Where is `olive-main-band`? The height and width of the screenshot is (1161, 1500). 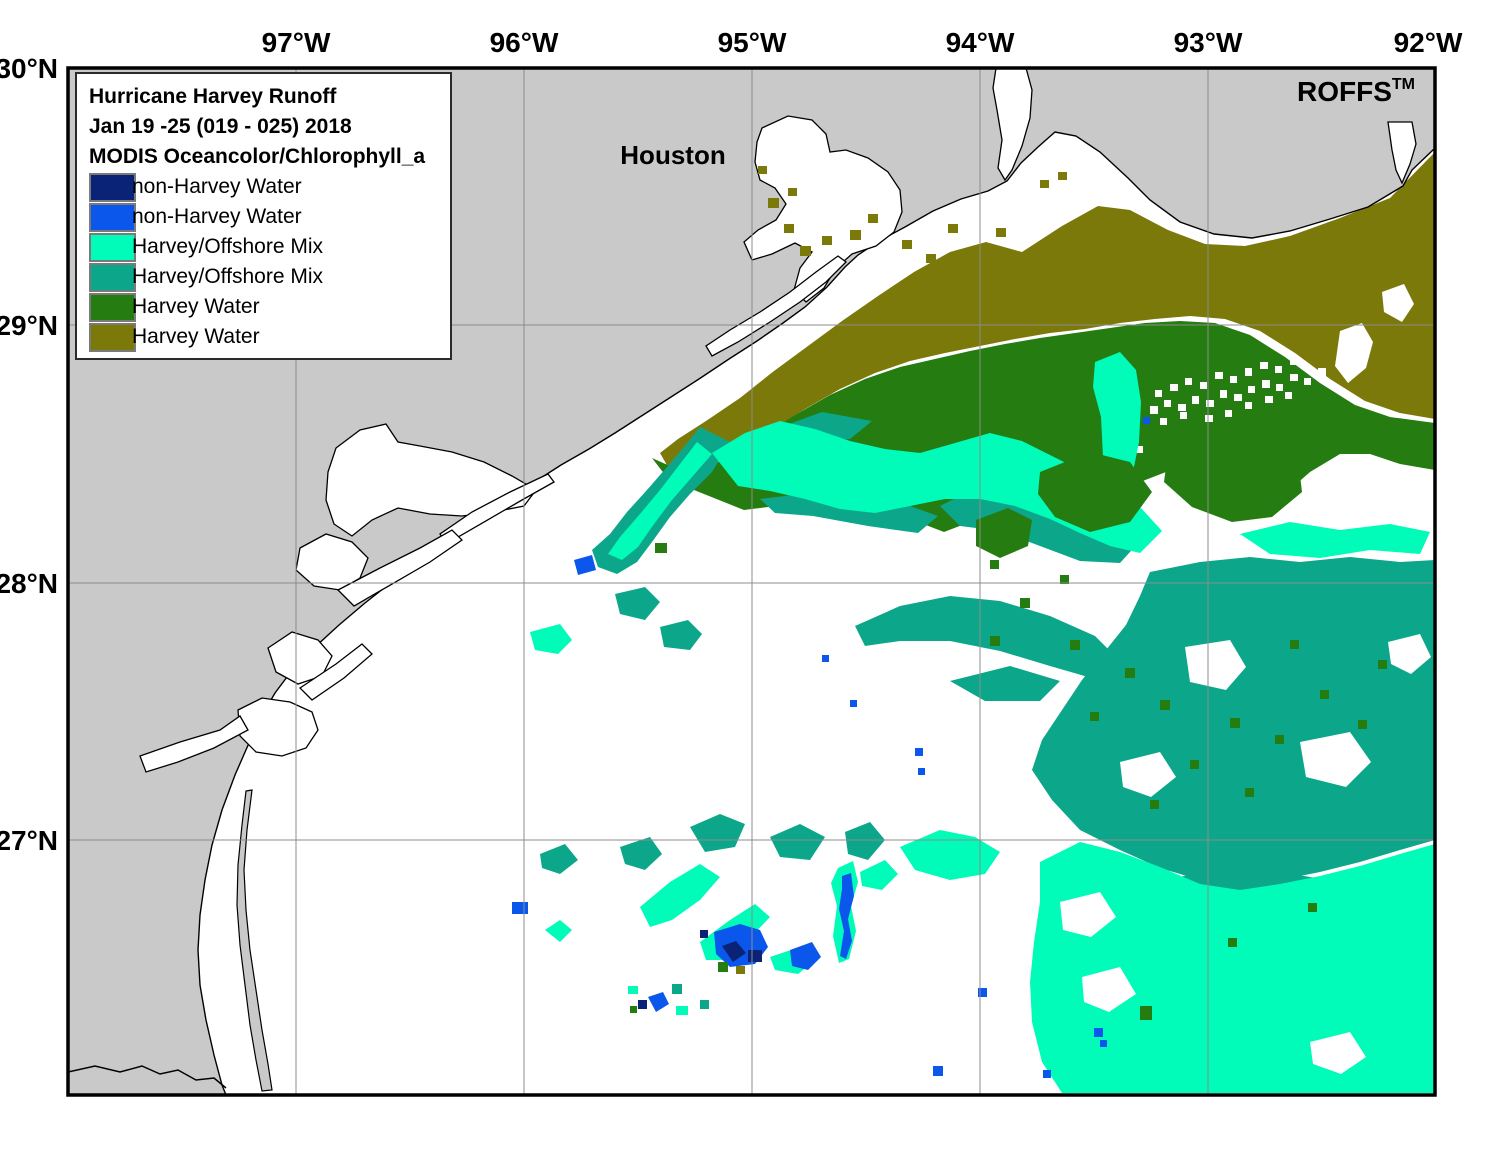
olive-main-band is located at coordinates (1047, 311).